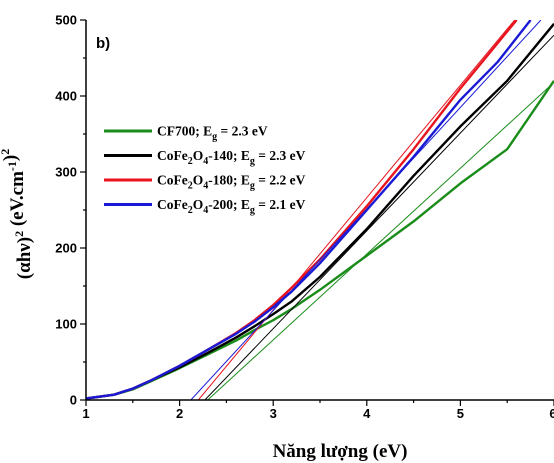 The width and height of the screenshot is (554, 463). What do you see at coordinates (66, 324) in the screenshot?
I see `y-tick-label: 100` at bounding box center [66, 324].